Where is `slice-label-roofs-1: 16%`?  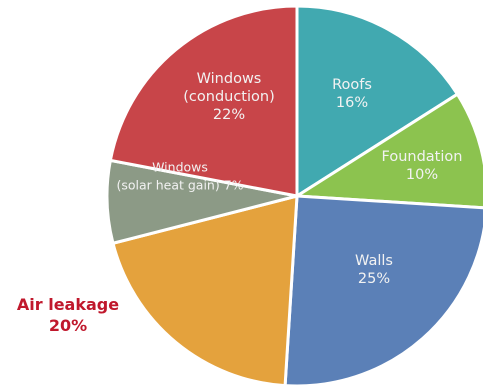
slice-label-roofs-1: 16% is located at coordinates (352, 103).